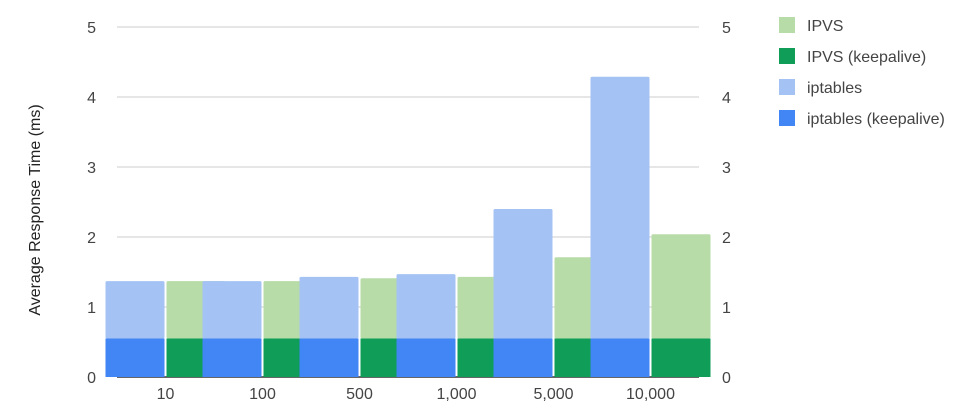  Describe the element at coordinates (726, 238) in the screenshot. I see `y-tick-label-right: 2` at that location.